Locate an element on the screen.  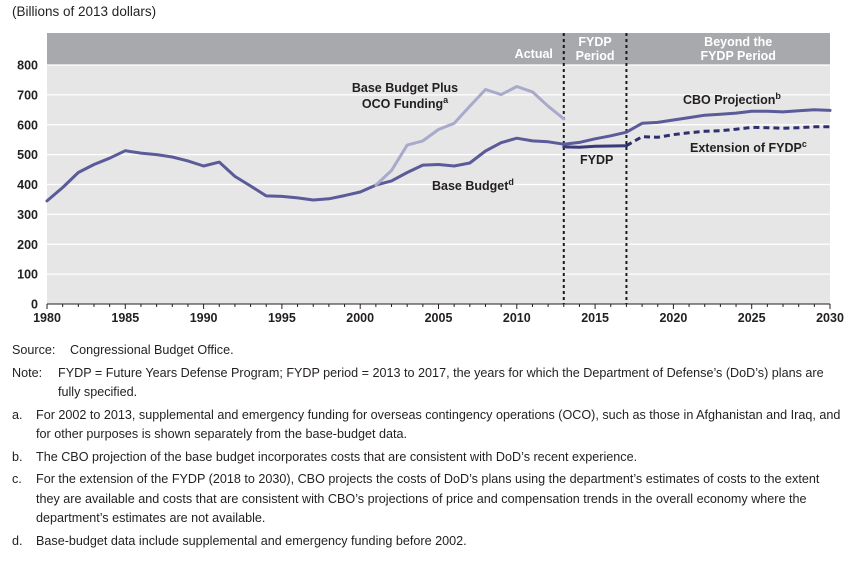
footnote-b-key: b. is located at coordinates (17, 456).